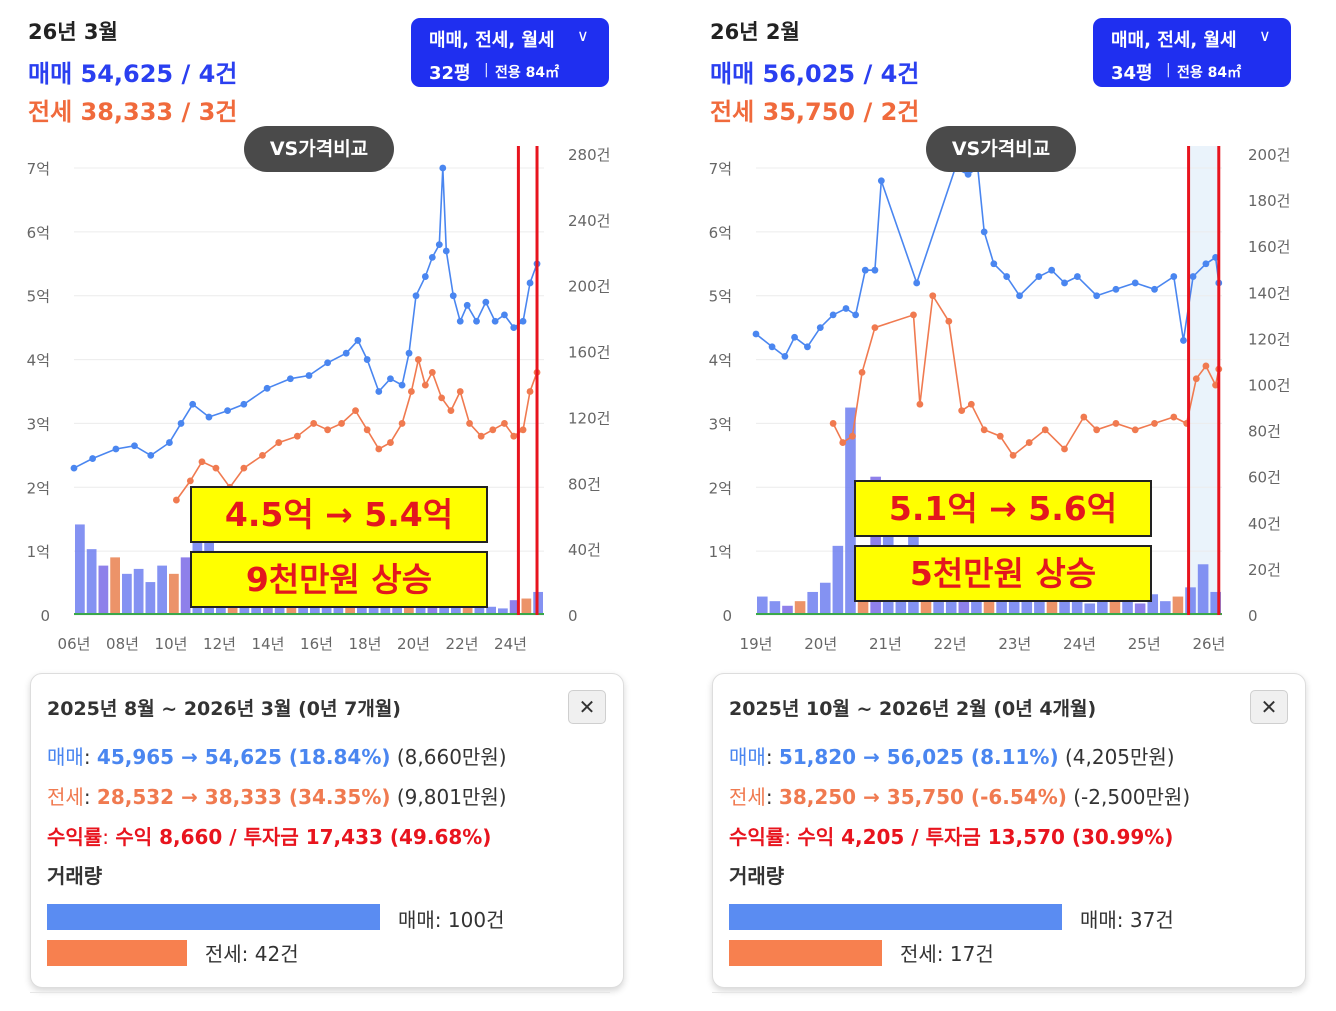  Describe the element at coordinates (1174, 40) in the screenshot. I see `filter-deal-types: 매매, 전세, 월세` at that location.